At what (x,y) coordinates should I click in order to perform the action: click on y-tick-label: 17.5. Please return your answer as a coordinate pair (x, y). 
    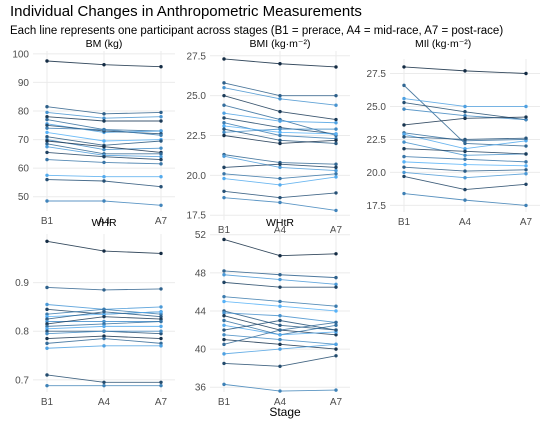
    Looking at the image, I should click on (197, 216).